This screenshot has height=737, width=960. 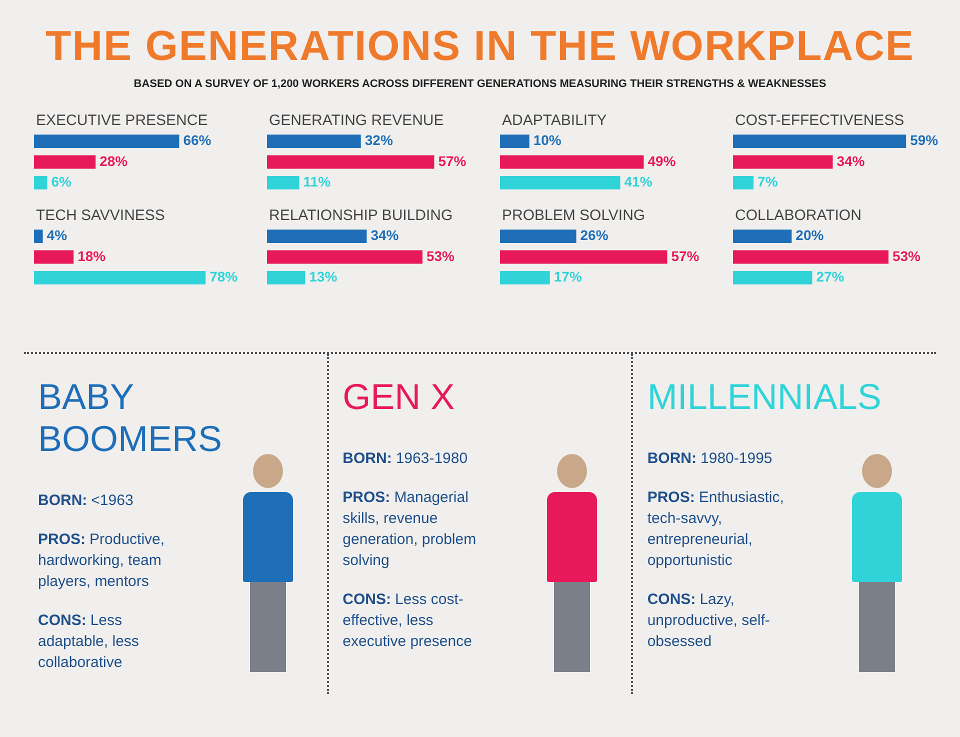 What do you see at coordinates (810, 235) in the screenshot?
I see `data-label: 20%` at bounding box center [810, 235].